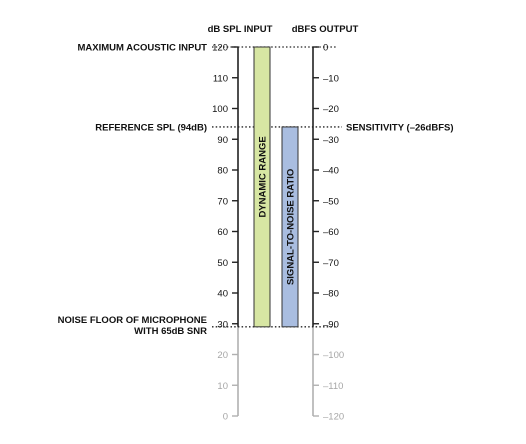  Describe the element at coordinates (151, 127) in the screenshot. I see `reference-spl-label: REFERENCE SPL (94dB)` at that location.